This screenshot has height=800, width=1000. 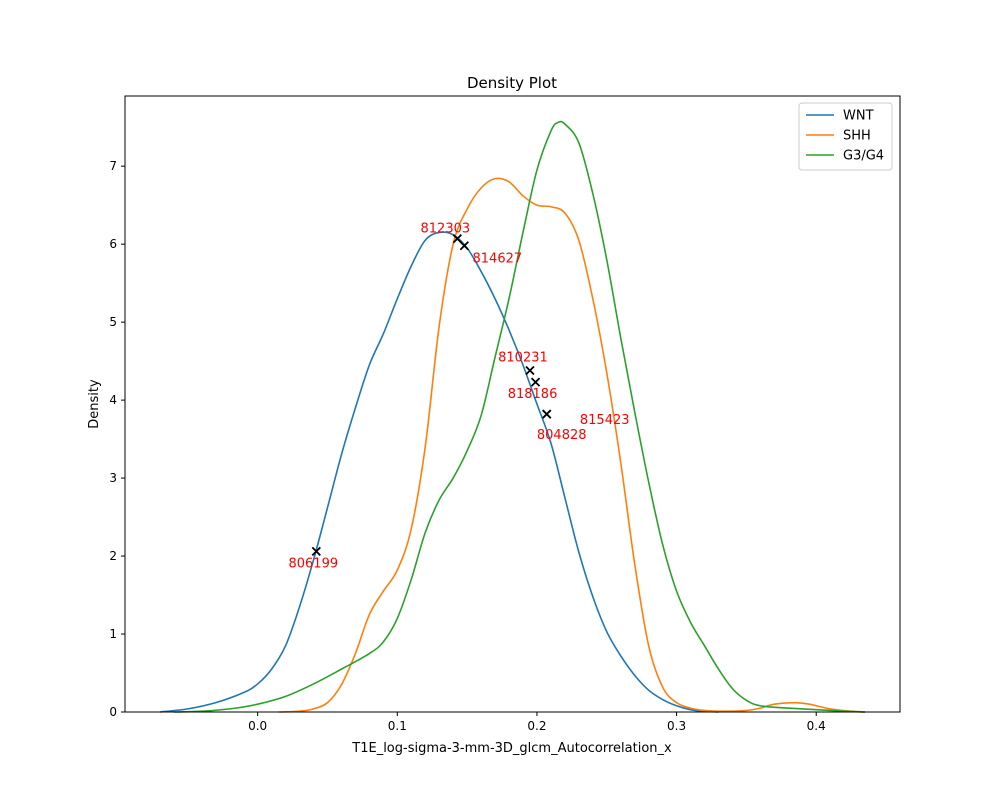 What do you see at coordinates (605, 420) in the screenshot?
I see `sample-label-815423: 815423` at bounding box center [605, 420].